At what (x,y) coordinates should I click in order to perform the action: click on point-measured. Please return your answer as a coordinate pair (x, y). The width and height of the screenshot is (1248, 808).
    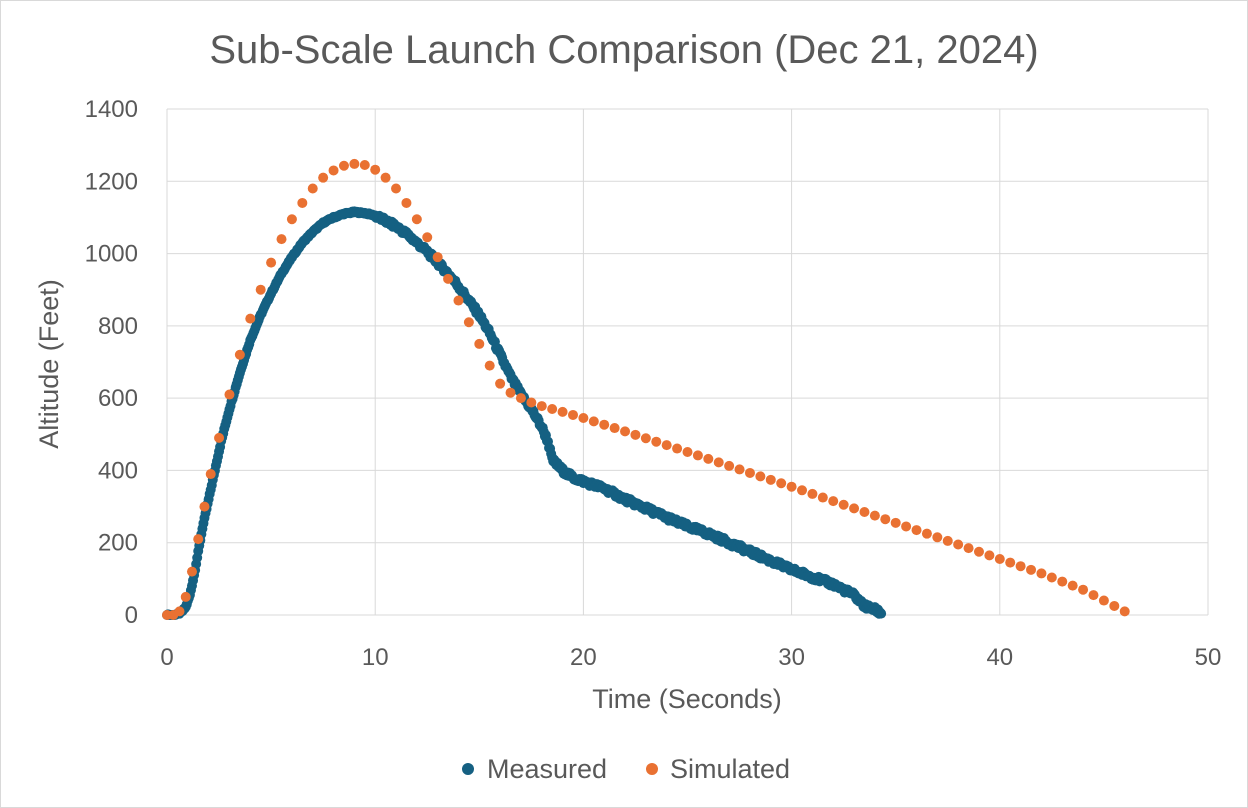
    Looking at the image, I should click on (881, 613).